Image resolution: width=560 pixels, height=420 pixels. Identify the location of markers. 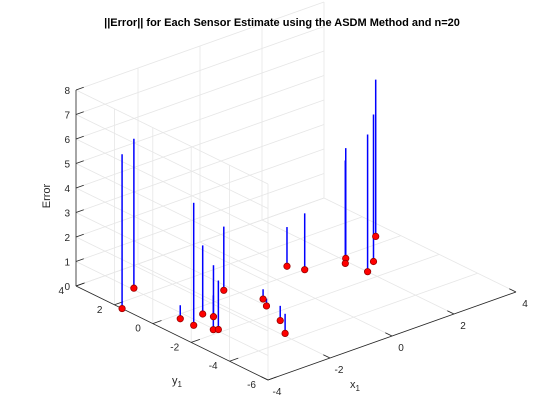
(249, 284).